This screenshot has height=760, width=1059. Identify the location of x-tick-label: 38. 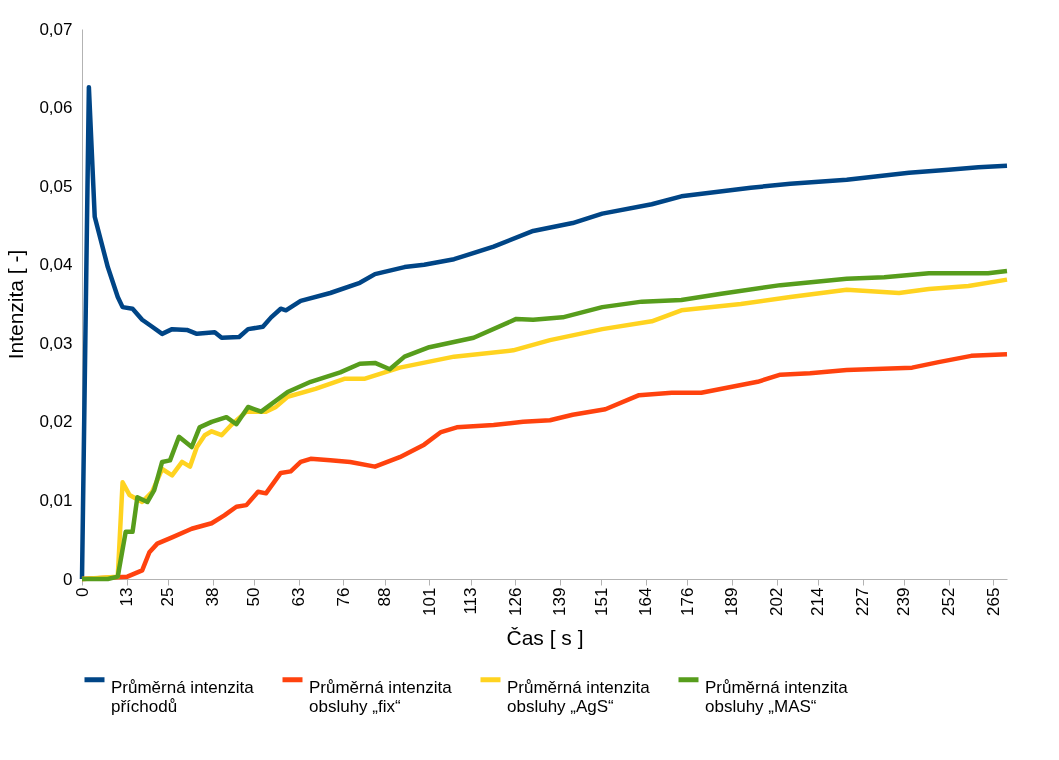
(213, 597).